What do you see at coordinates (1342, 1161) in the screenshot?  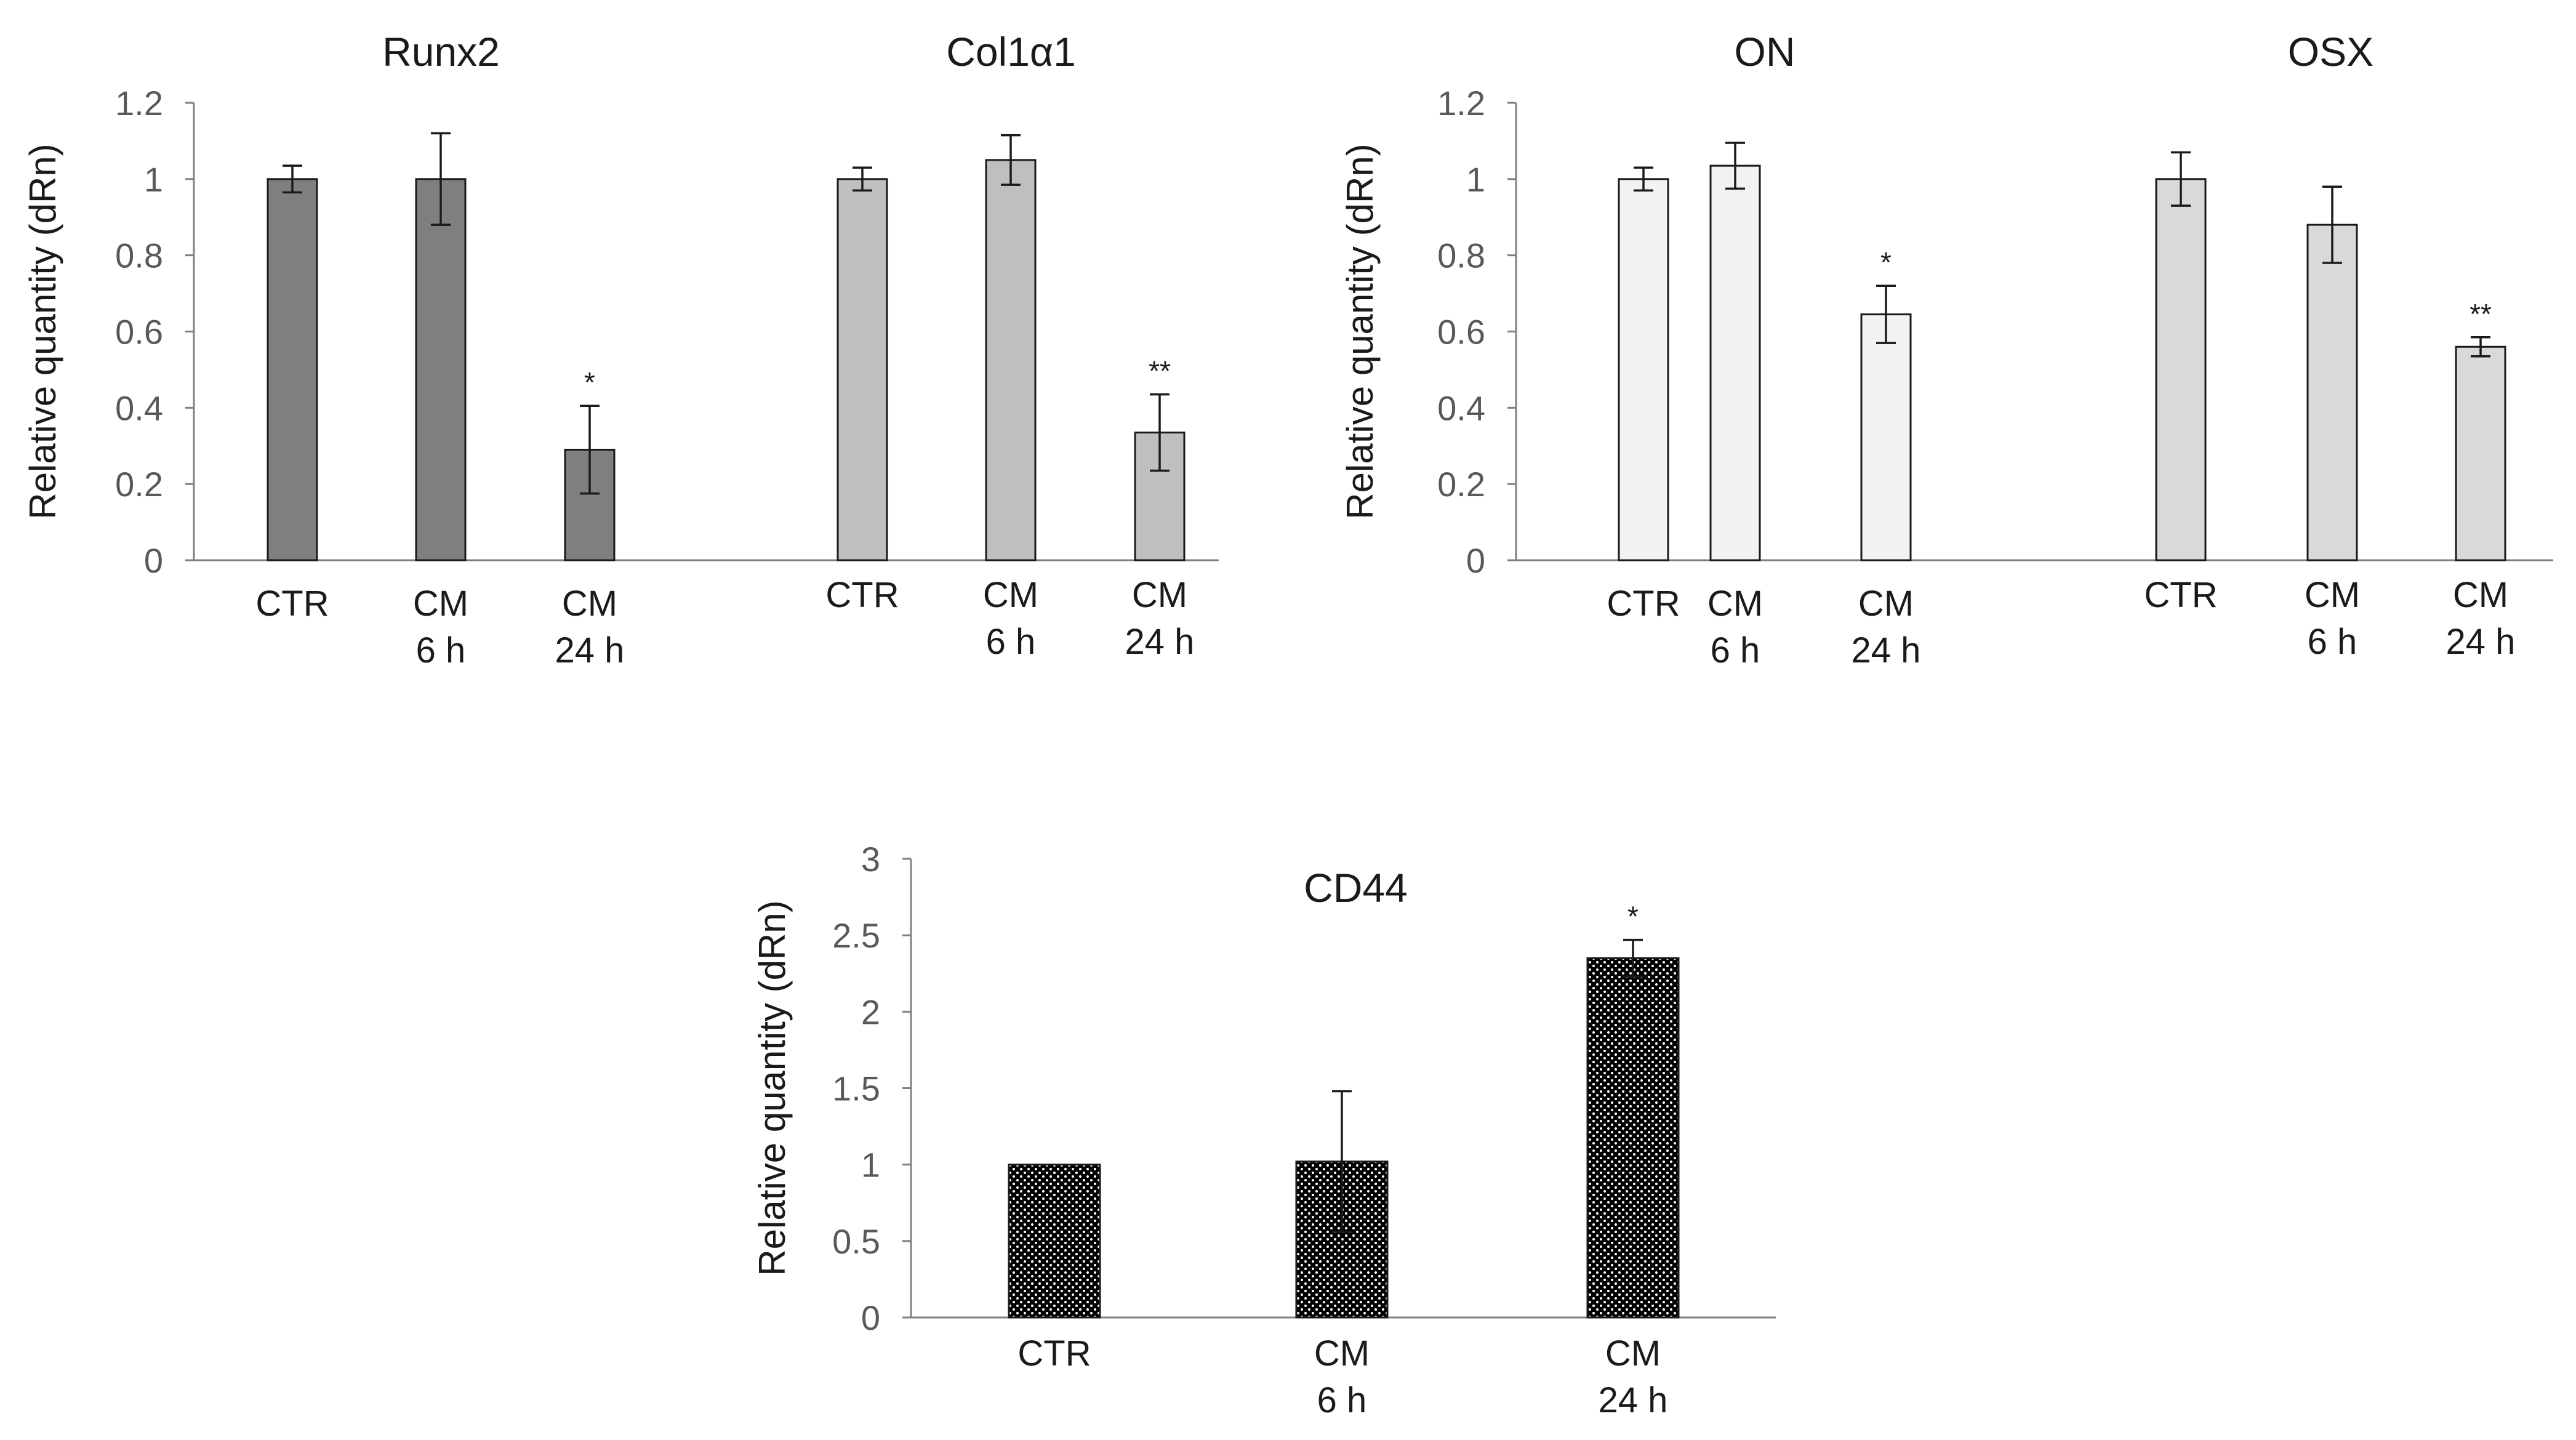 I see `cd44-2-error-bar` at bounding box center [1342, 1161].